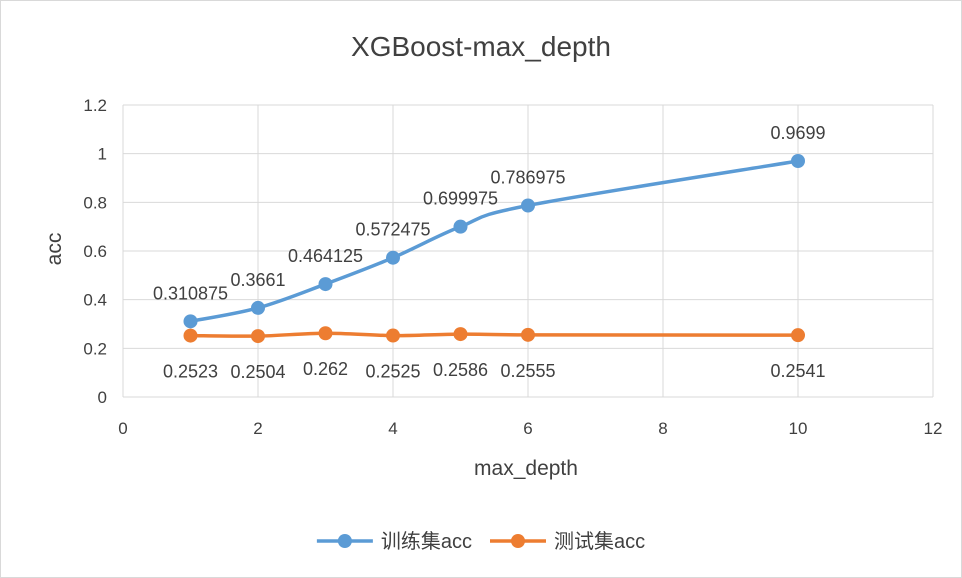 The image size is (962, 578). Describe the element at coordinates (481, 46) in the screenshot. I see `chart-title: XGBoost-max_depth` at that location.